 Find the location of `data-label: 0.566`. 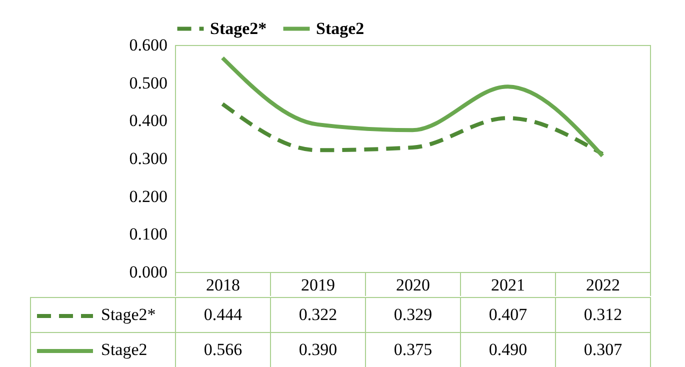

data-label: 0.566 is located at coordinates (223, 349).